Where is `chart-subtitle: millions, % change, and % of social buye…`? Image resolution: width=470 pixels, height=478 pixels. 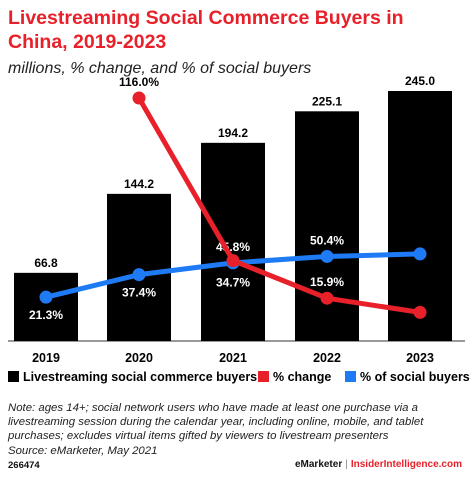 chart-subtitle: millions, % change, and % of social buye… is located at coordinates (160, 68).